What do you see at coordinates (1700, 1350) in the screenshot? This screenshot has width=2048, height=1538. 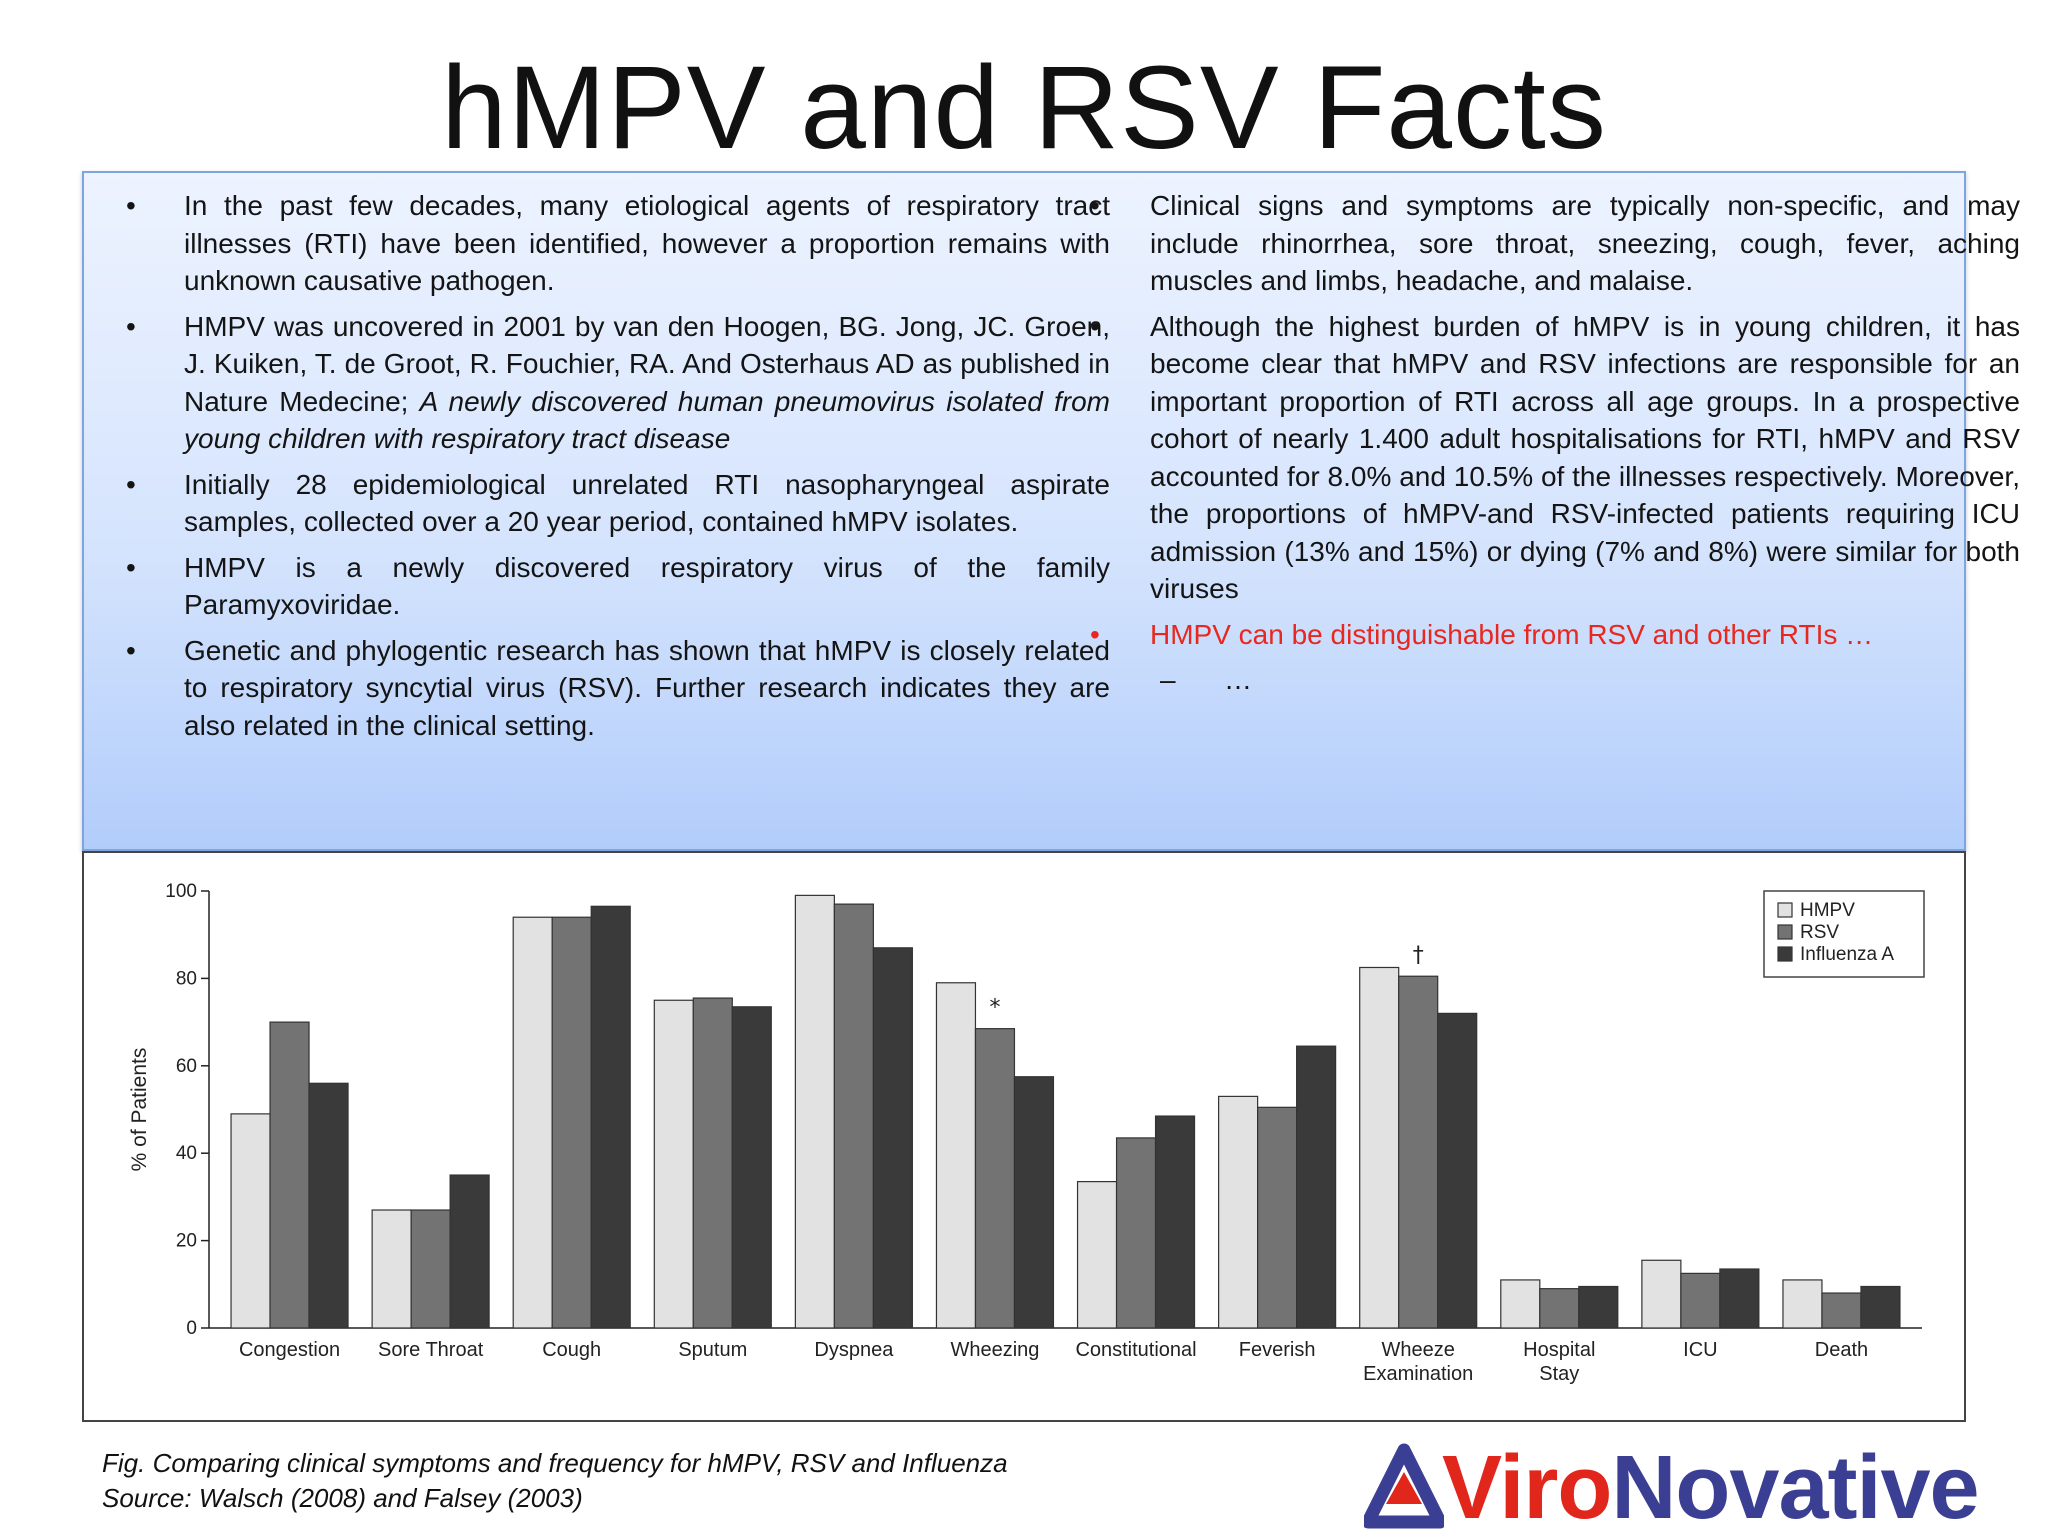 I see `x-category-label: ICU` at bounding box center [1700, 1350].